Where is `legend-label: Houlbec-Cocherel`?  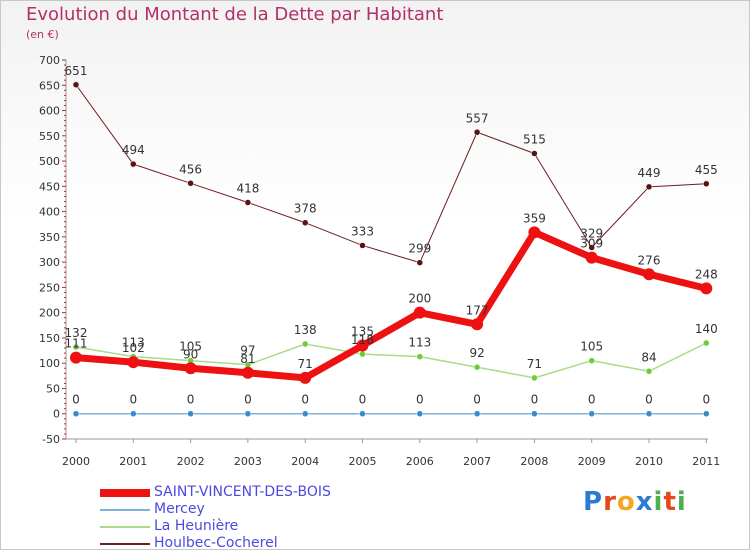 legend-label: Houlbec-Cocherel is located at coordinates (216, 543).